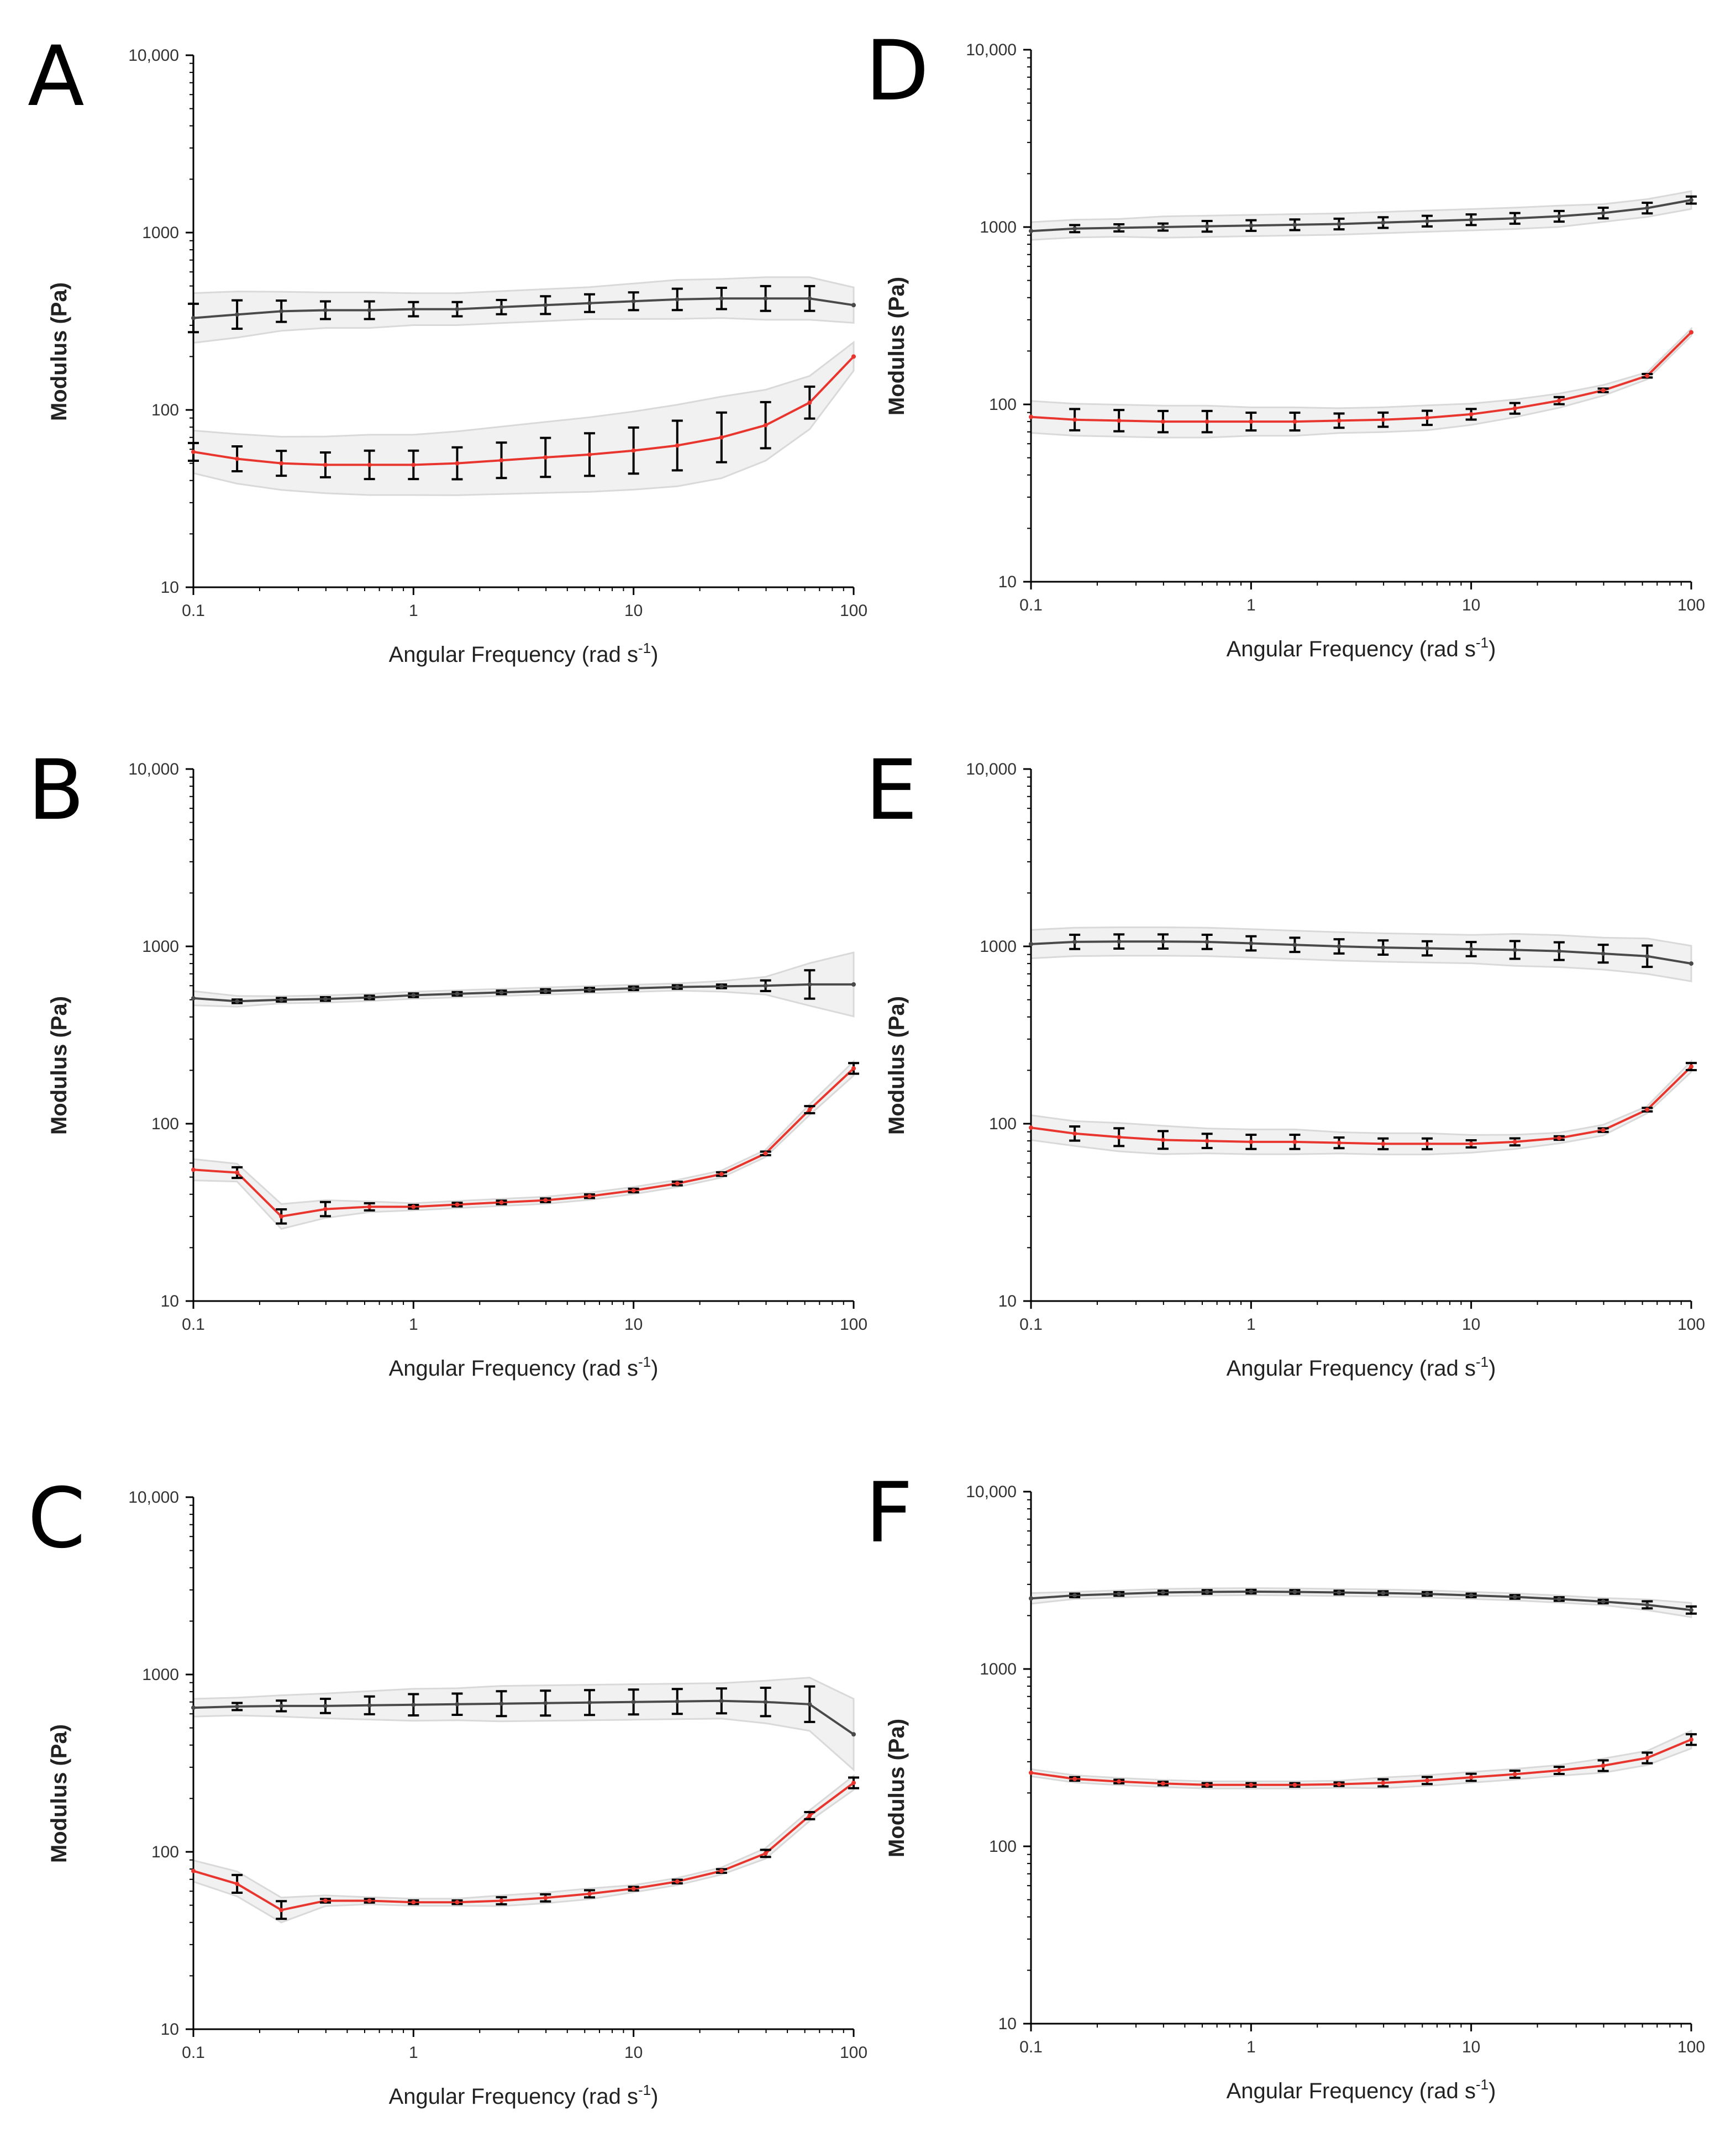 The height and width of the screenshot is (2143, 1736). I want to click on x-axis-title-main: Angular Frequency (rad s, so click(513, 1369).